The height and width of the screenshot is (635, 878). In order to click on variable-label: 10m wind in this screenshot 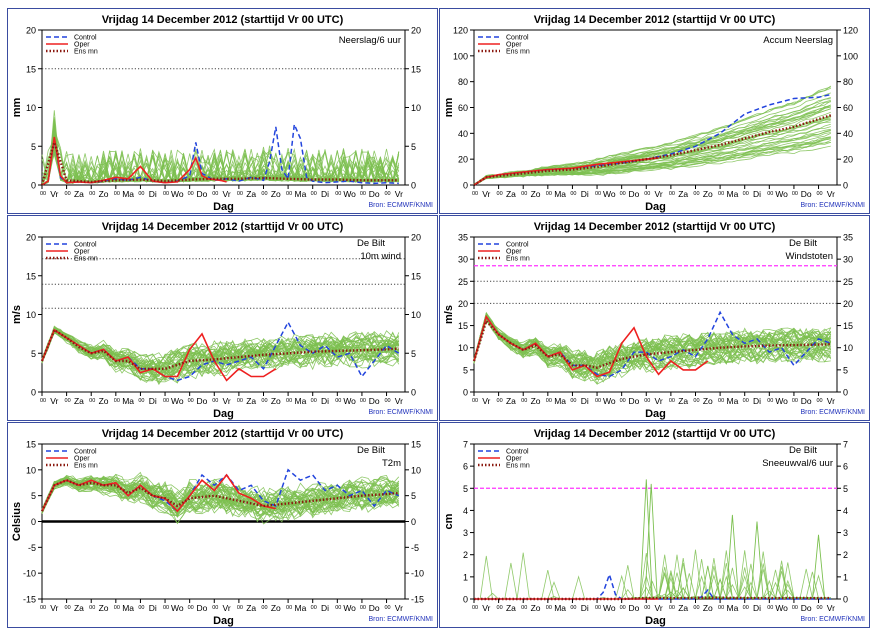, I will do `click(380, 256)`.